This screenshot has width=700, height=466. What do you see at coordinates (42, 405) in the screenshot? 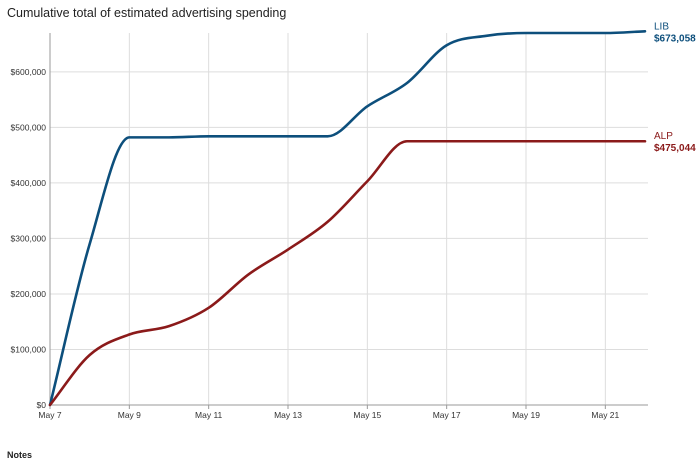
I see `y-tick-label: $0` at bounding box center [42, 405].